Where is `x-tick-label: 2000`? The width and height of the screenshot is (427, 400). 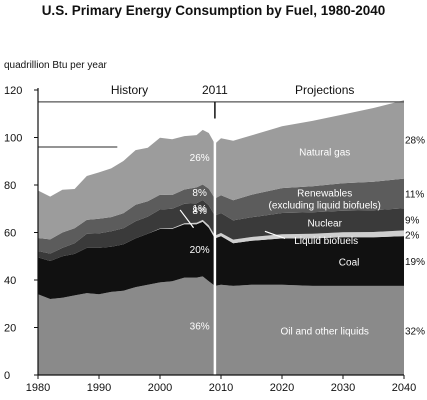 x-tick-label: 2000 is located at coordinates (160, 388).